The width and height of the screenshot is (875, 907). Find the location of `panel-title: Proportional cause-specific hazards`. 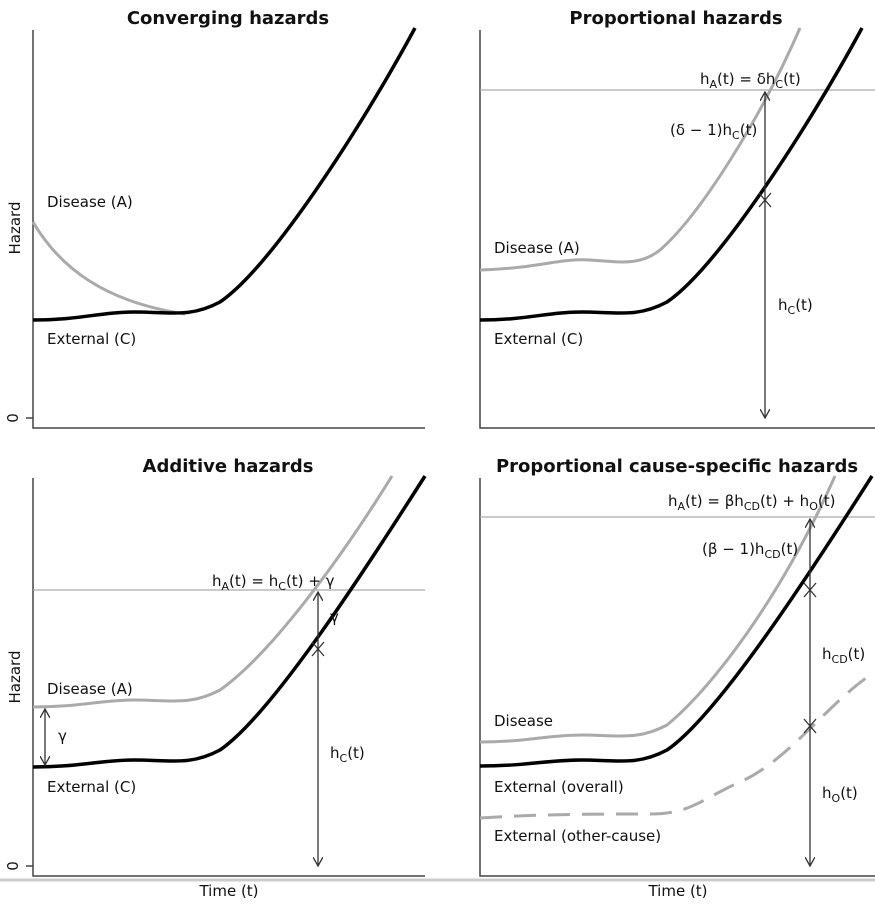

panel-title: Proportional cause-specific hazards is located at coordinates (677, 466).